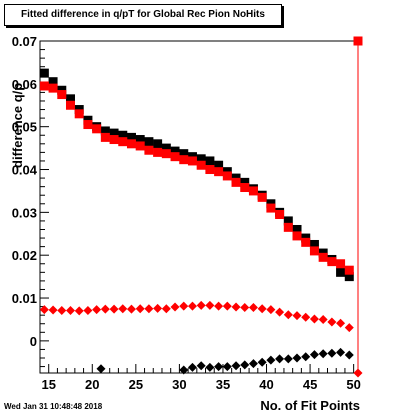 This screenshot has height=414, width=400. Describe the element at coordinates (310, 405) in the screenshot. I see `x-axis-label: No. of Fit Points` at that location.